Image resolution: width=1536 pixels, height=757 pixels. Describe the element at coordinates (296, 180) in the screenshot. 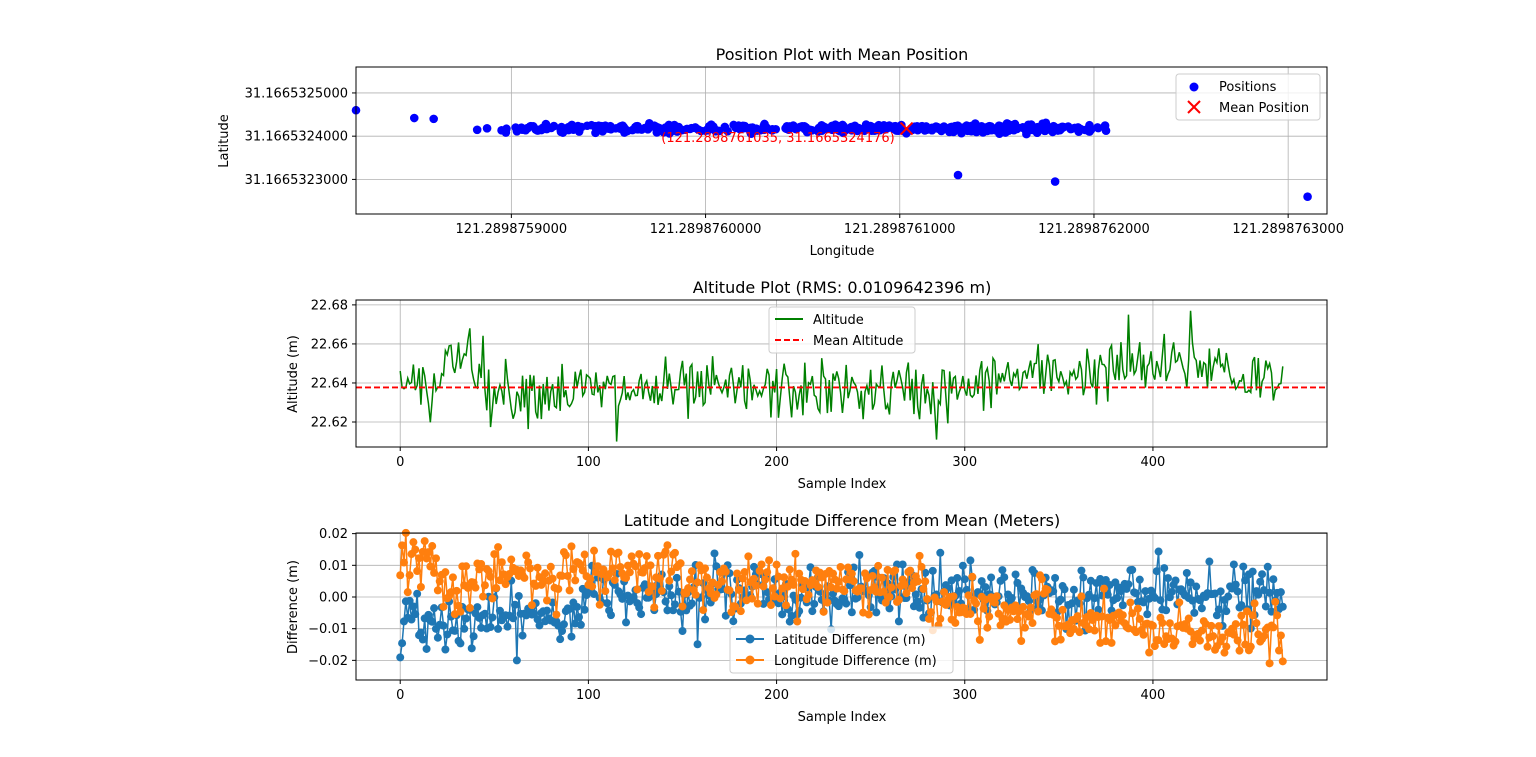

I see `y-tick-label: 31.1665323000` at that location.